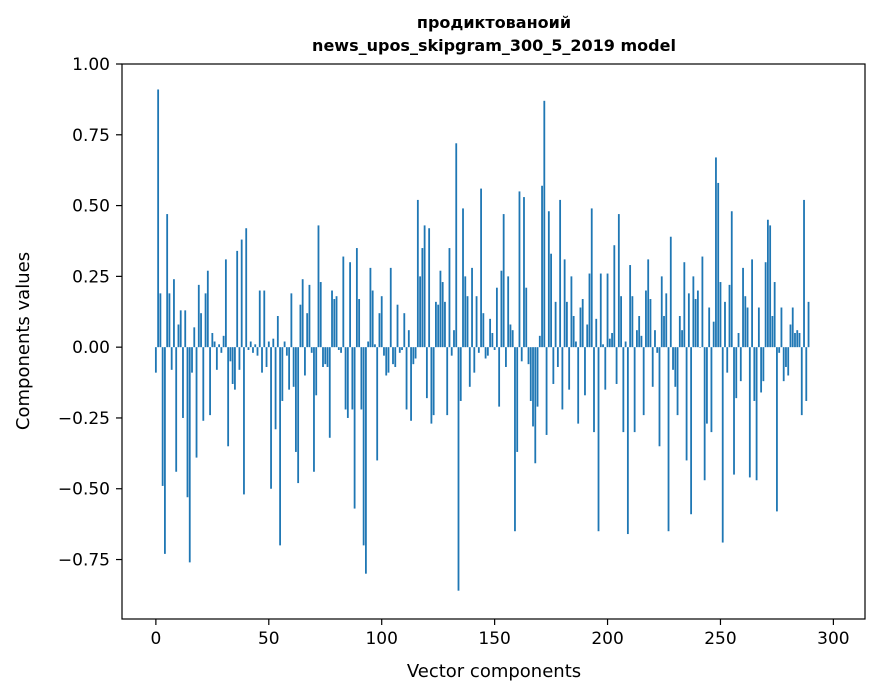 The width and height of the screenshot is (880, 696). What do you see at coordinates (90, 313) in the screenshot?
I see `y-axis: −0.75 −0.50 −0.25 0.00 0.25 0.50 0.75 1.00` at bounding box center [90, 313].